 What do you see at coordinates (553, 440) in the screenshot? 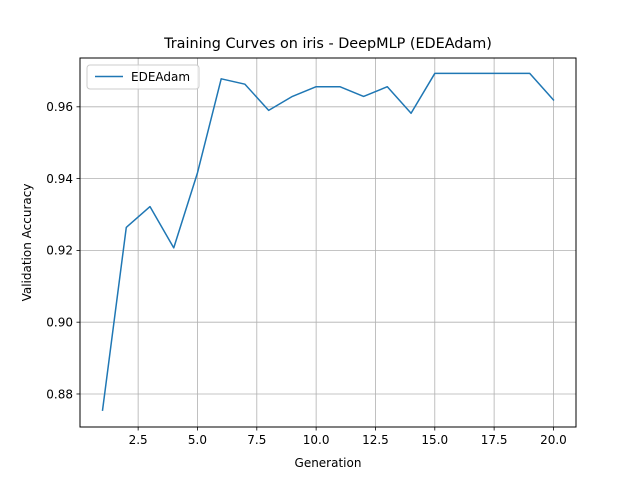
I see `x-tick-label: 20.0` at bounding box center [553, 440].